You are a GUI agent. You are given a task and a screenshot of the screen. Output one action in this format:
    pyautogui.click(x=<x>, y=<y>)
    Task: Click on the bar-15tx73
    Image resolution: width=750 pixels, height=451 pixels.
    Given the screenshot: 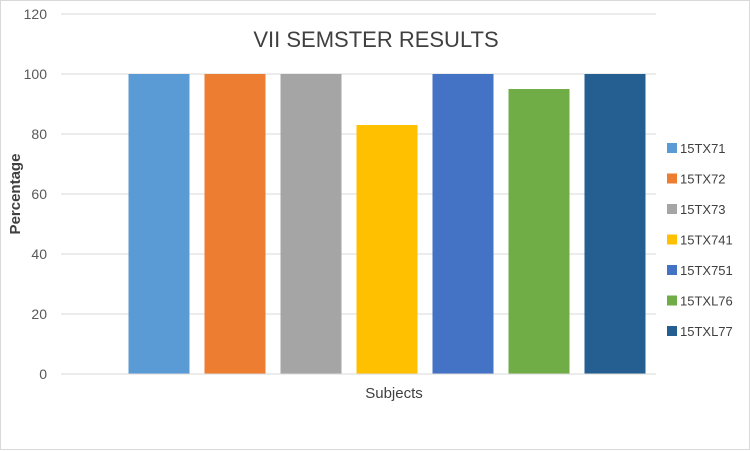 What is the action you would take?
    pyautogui.click(x=311, y=224)
    